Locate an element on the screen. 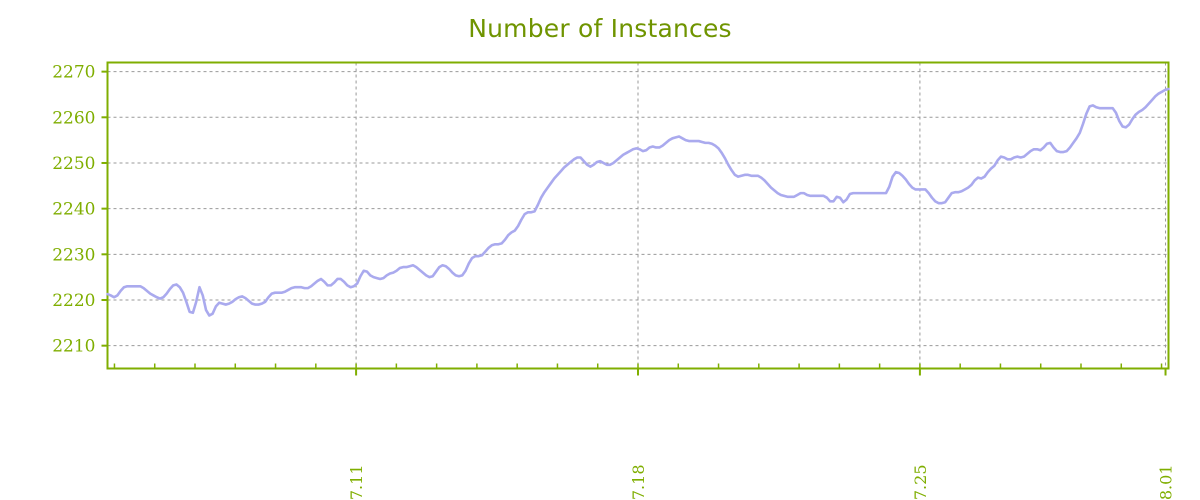 This screenshot has height=500, width=1200. chart-title: Number of Instances is located at coordinates (600, 28).